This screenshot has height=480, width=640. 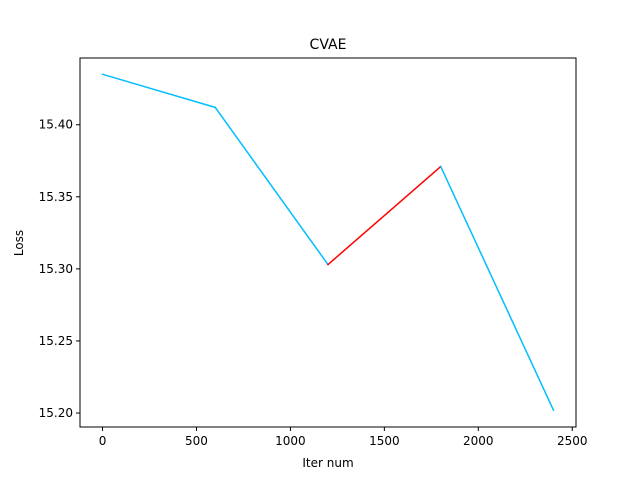 What do you see at coordinates (56, 413) in the screenshot?
I see `y-tick-label: 15.20` at bounding box center [56, 413].